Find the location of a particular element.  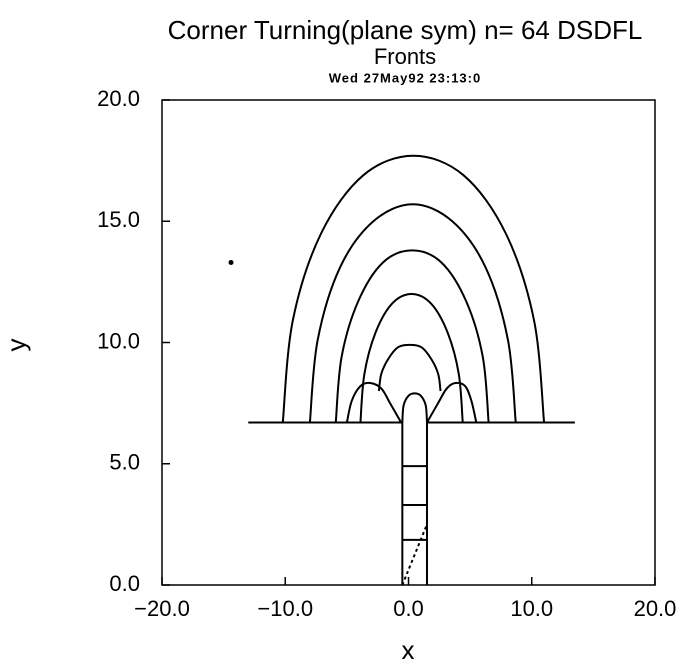

chart-title: Corner Turning(plane sym) n= 64 DSDFL is located at coordinates (405, 30).